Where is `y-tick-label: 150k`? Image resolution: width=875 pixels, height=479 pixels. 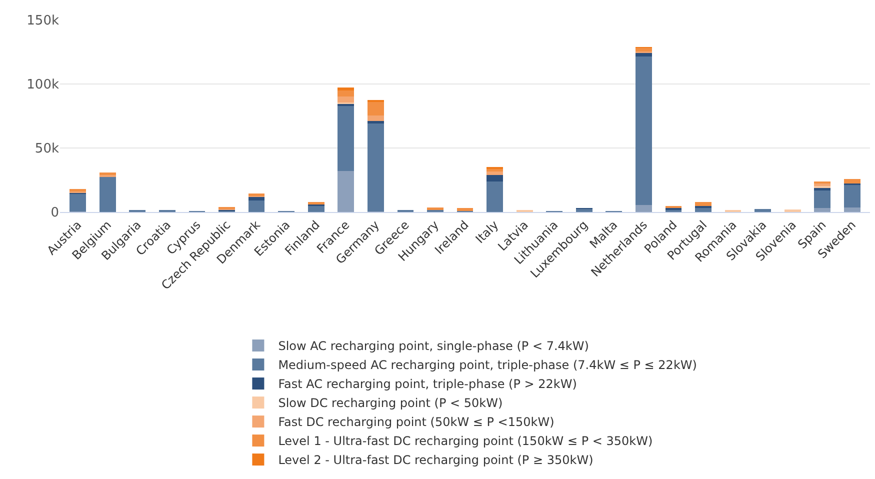 y-tick-label: 150k is located at coordinates (43, 21).